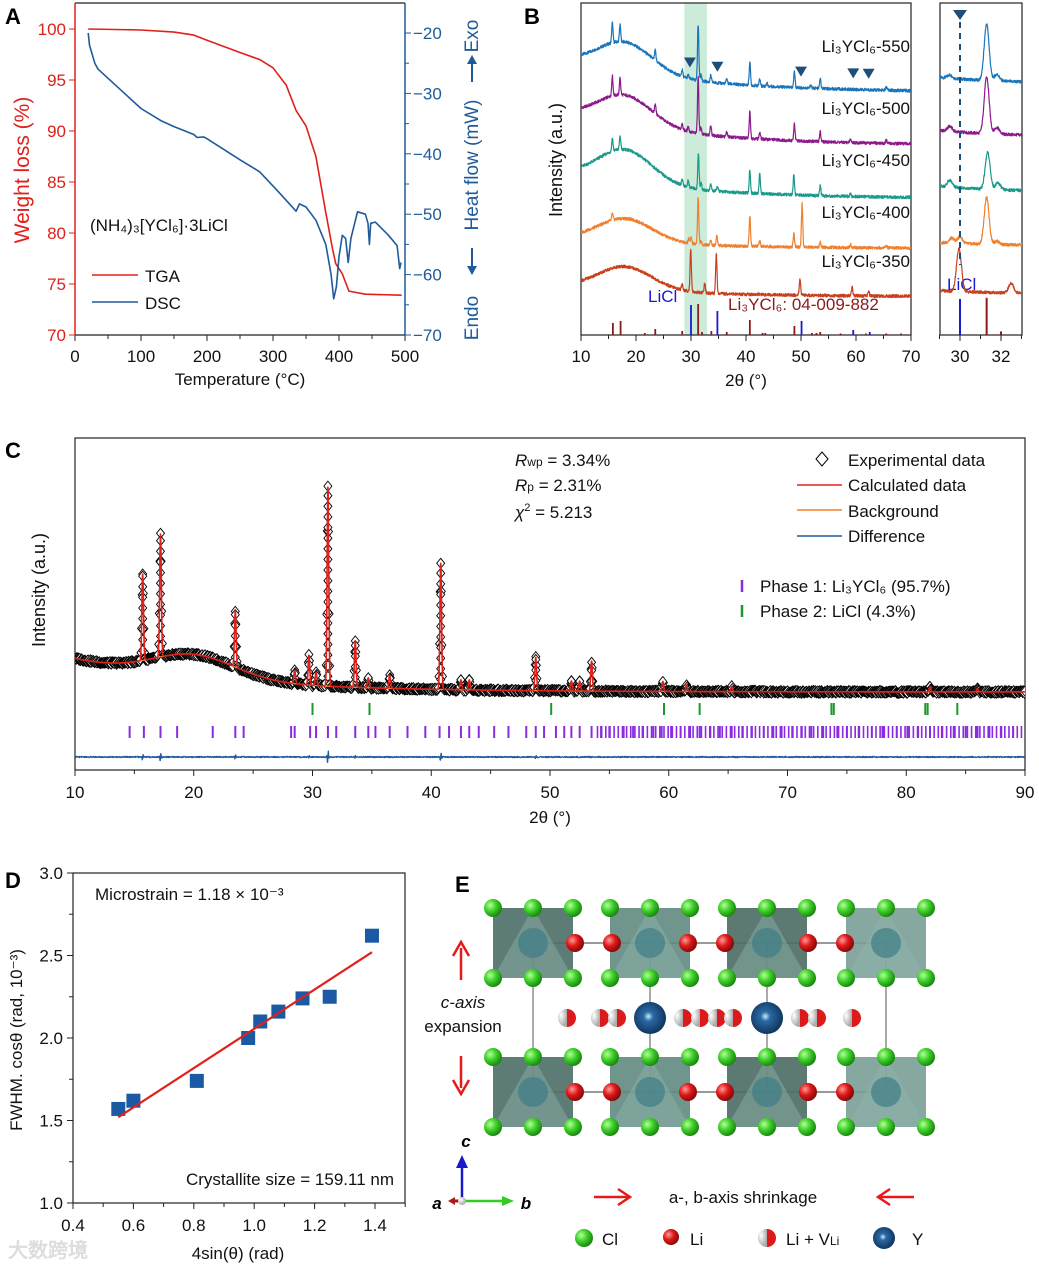 This screenshot has height=1267, width=1039. I want to click on panel-label-d: D, so click(13, 880).